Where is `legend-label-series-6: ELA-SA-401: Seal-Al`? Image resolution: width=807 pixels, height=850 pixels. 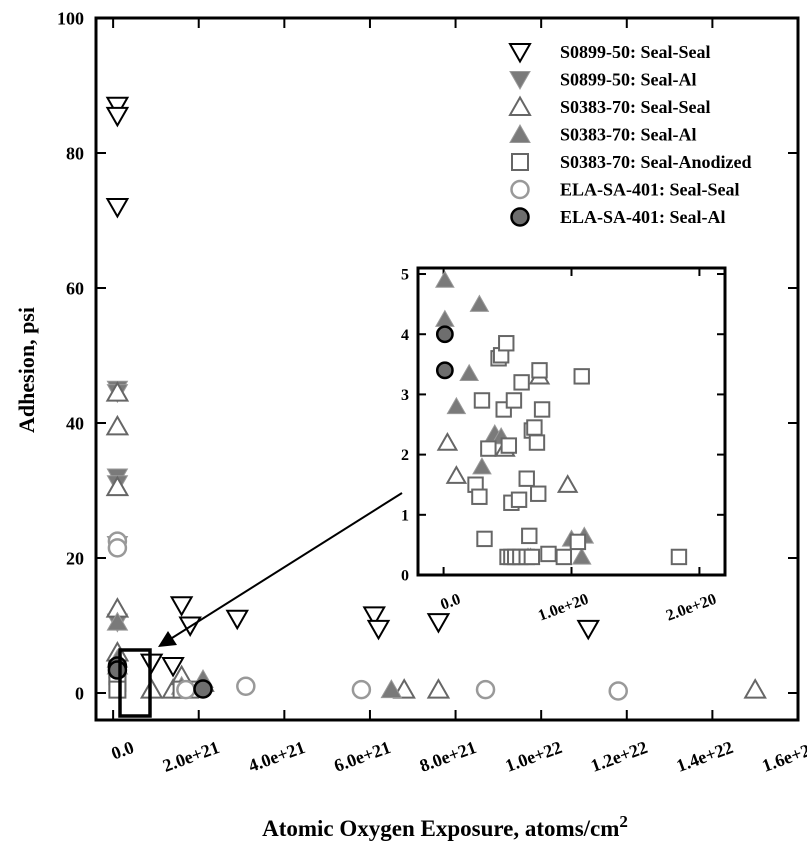 legend-label-series-6: ELA-SA-401: Seal-Al is located at coordinates (643, 217).